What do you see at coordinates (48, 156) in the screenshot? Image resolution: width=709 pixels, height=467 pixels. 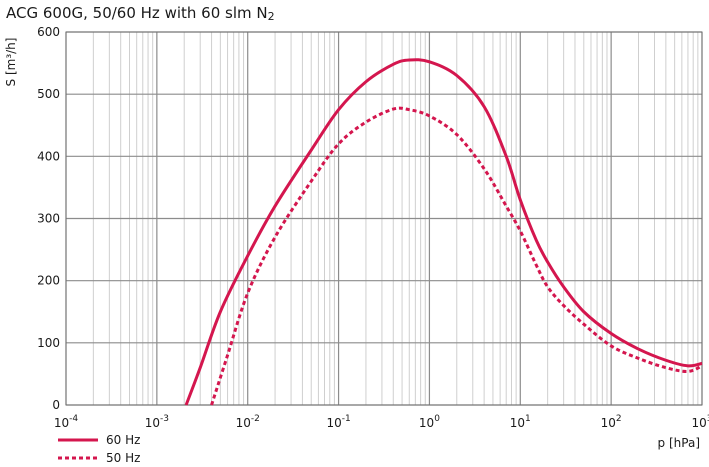 I see `y-tick-label: 400` at bounding box center [48, 156].